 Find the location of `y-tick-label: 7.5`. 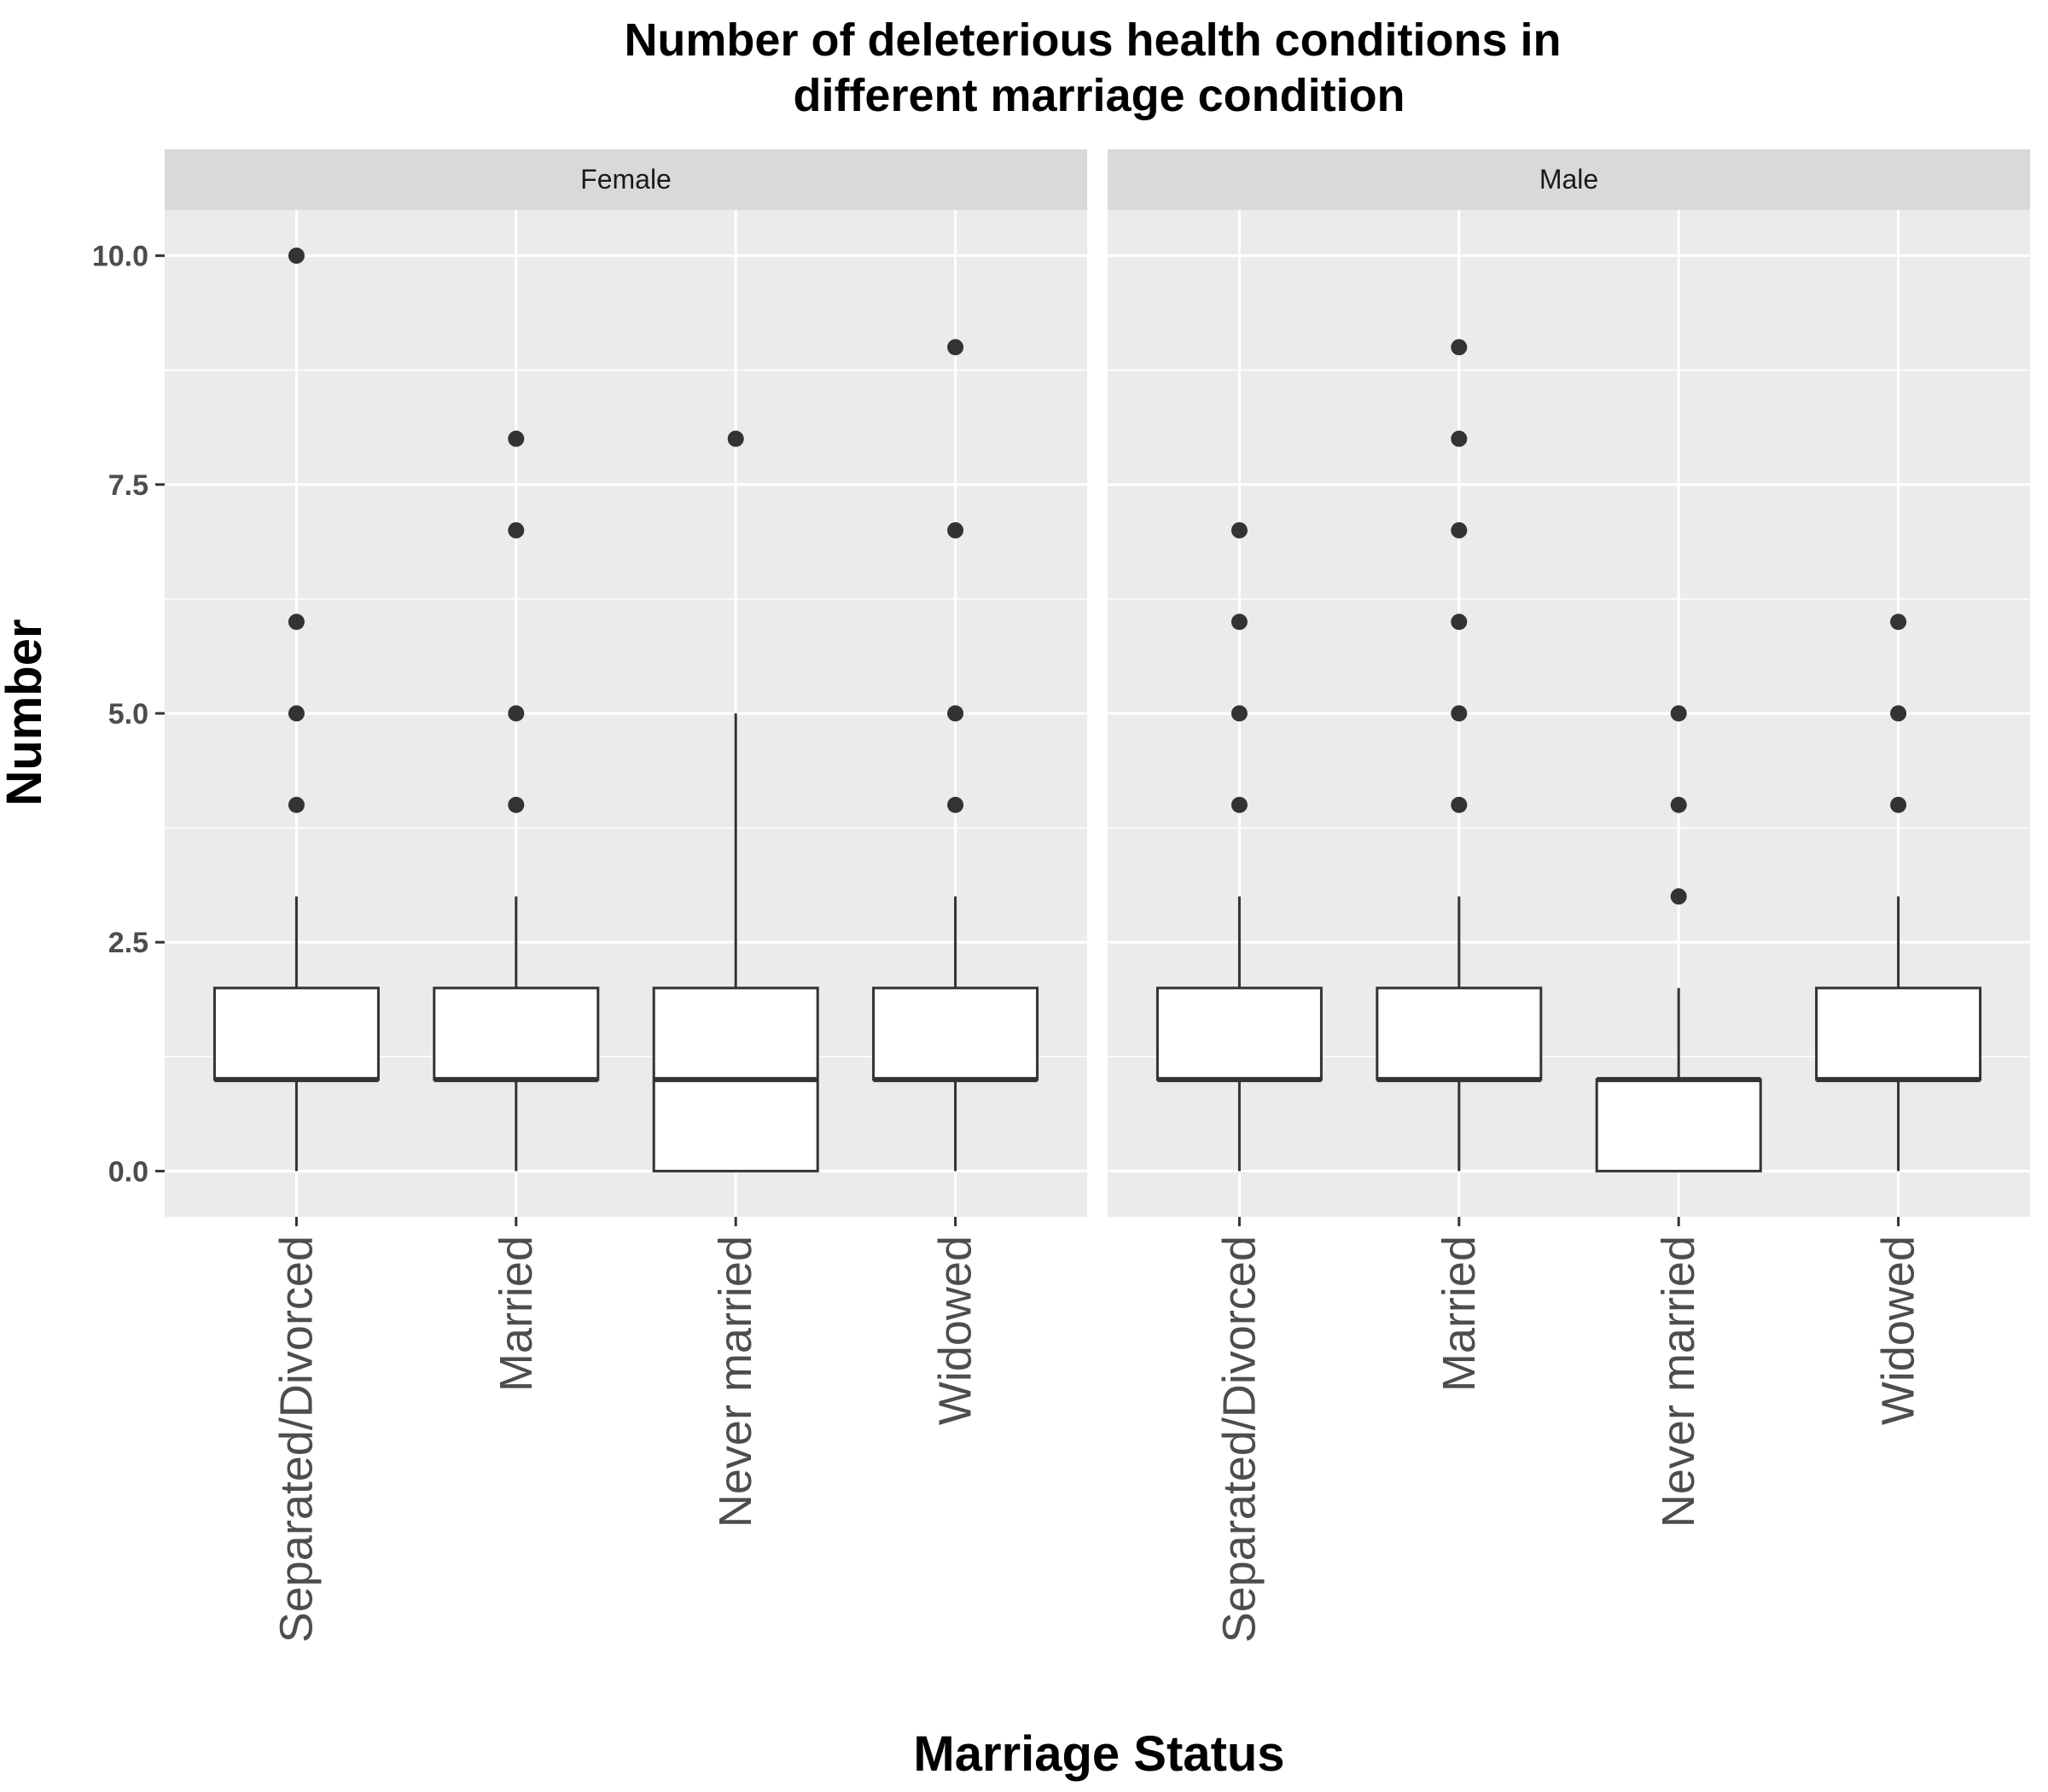

y-tick-label: 7.5 is located at coordinates (128, 486).